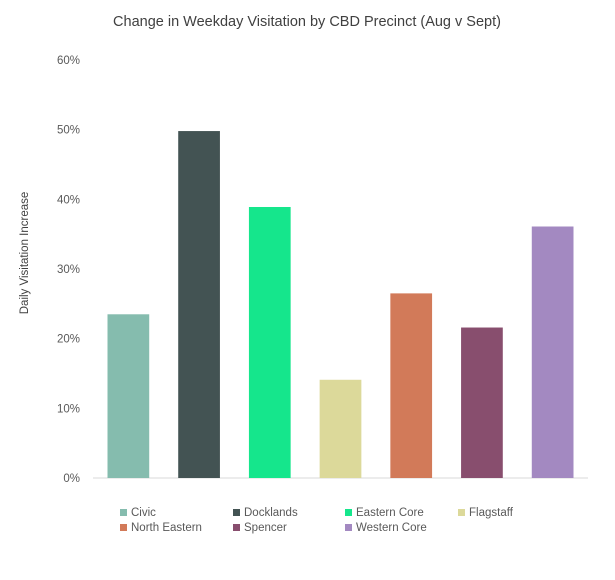 The image size is (615, 580). I want to click on y-tick-label: 30%, so click(68, 270).